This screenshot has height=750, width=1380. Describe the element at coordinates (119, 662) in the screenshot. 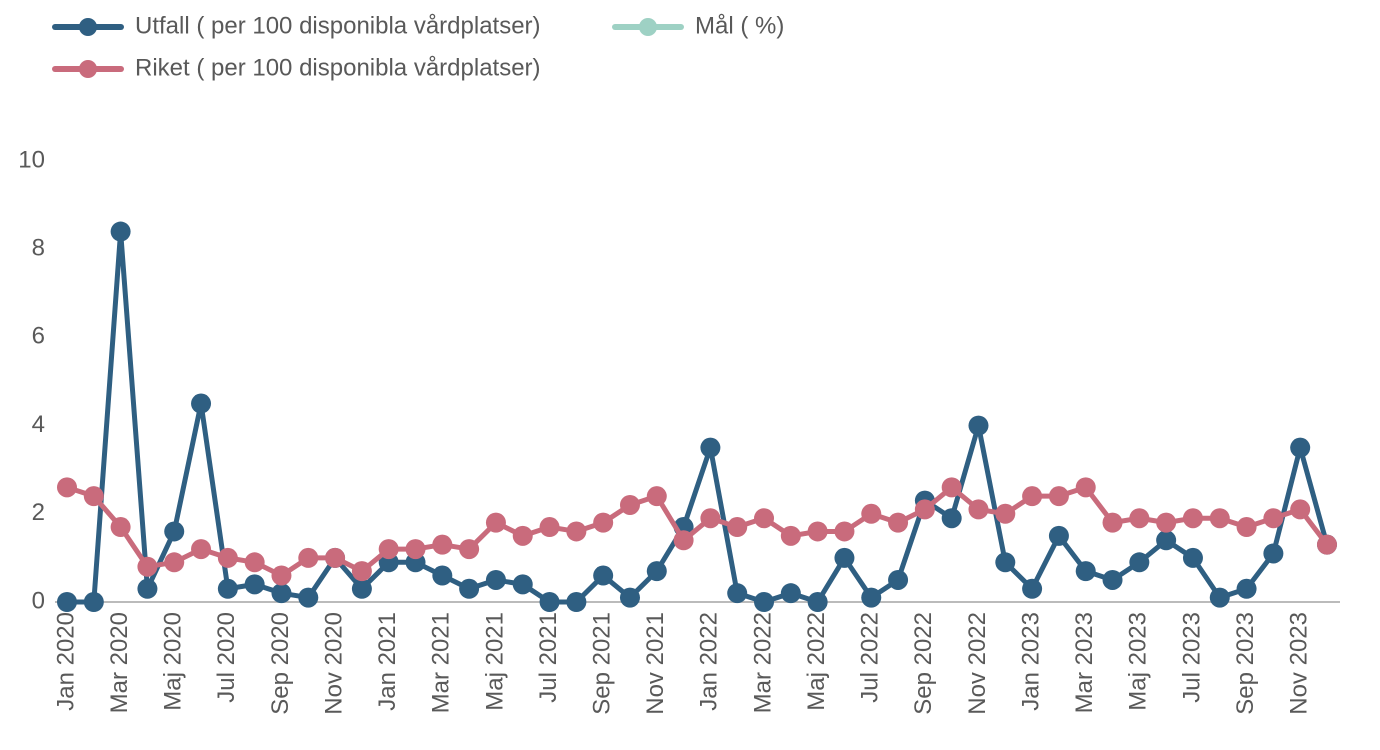

I see `x-tick-label: Mar 2020` at that location.